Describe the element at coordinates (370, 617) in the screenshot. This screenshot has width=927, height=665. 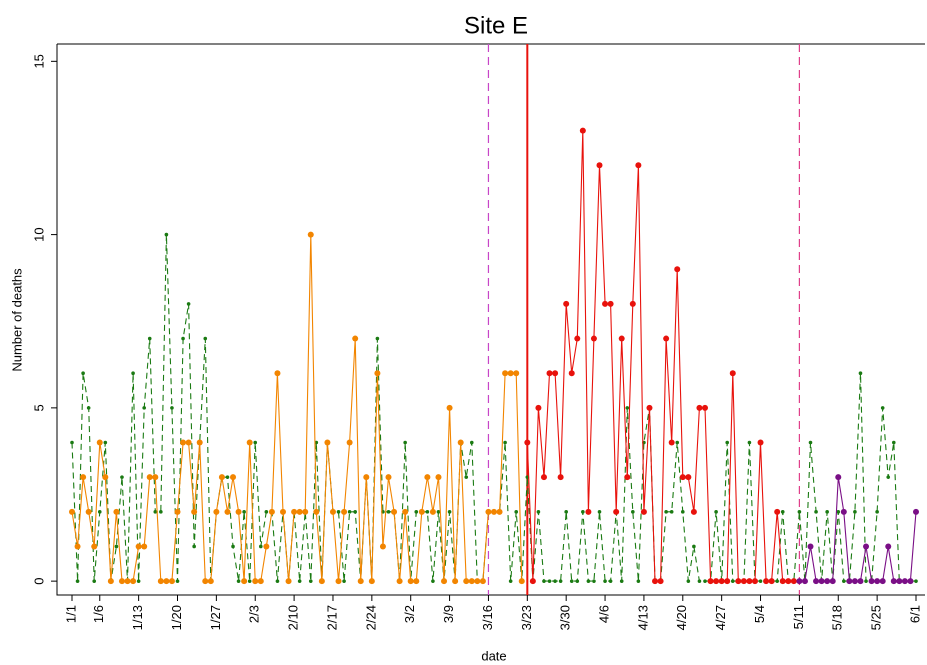
I see `x-tick-label: 2/24` at that location.